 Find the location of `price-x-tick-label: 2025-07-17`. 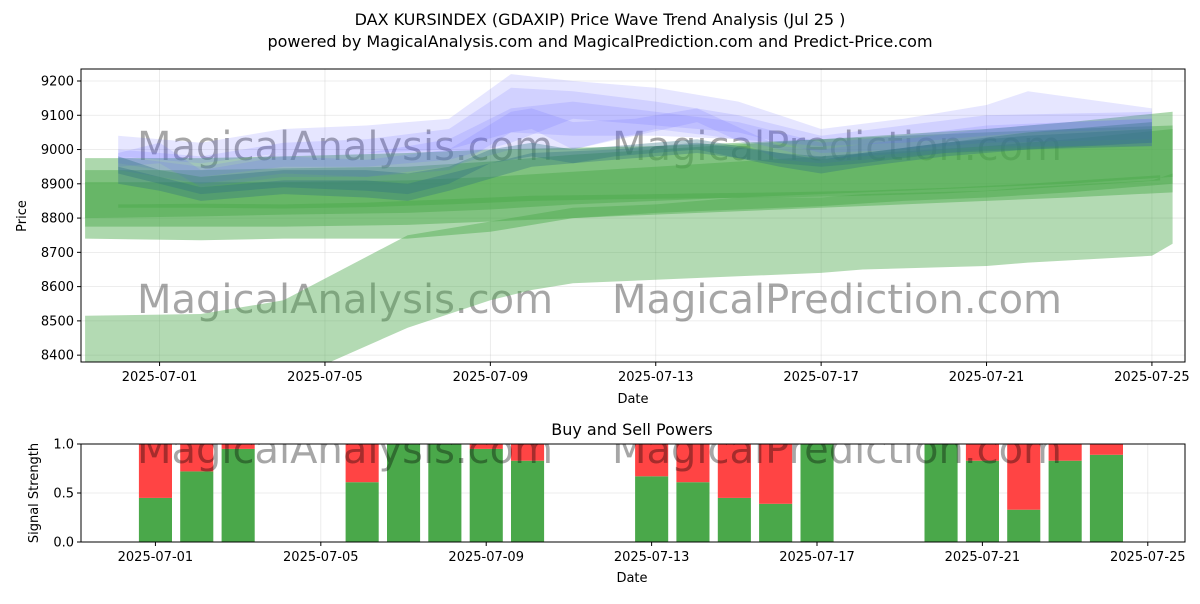

price-x-tick-label: 2025-07-17 is located at coordinates (821, 377).